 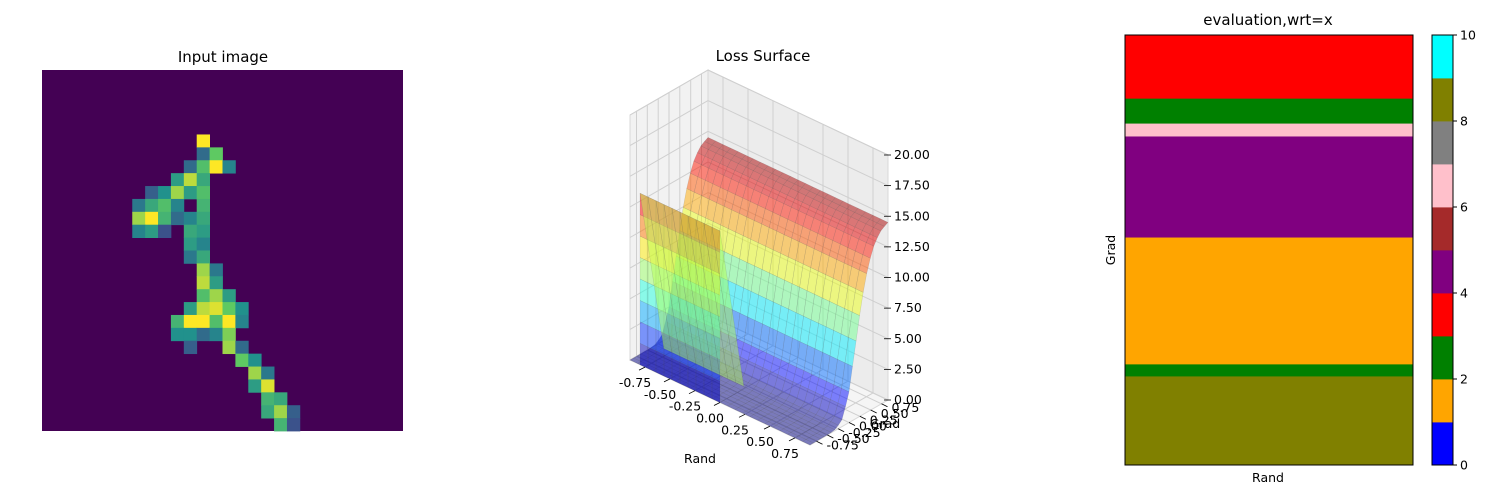 I want to click on y-tick-label: 0.50, so click(x=895, y=413).